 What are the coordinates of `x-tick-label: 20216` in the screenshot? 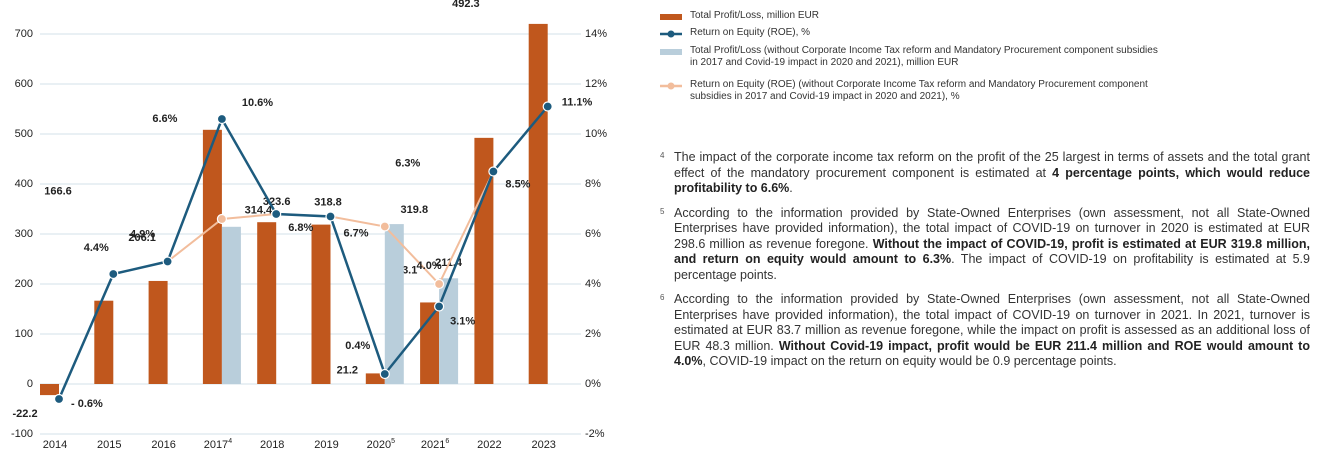 It's located at (435, 444).